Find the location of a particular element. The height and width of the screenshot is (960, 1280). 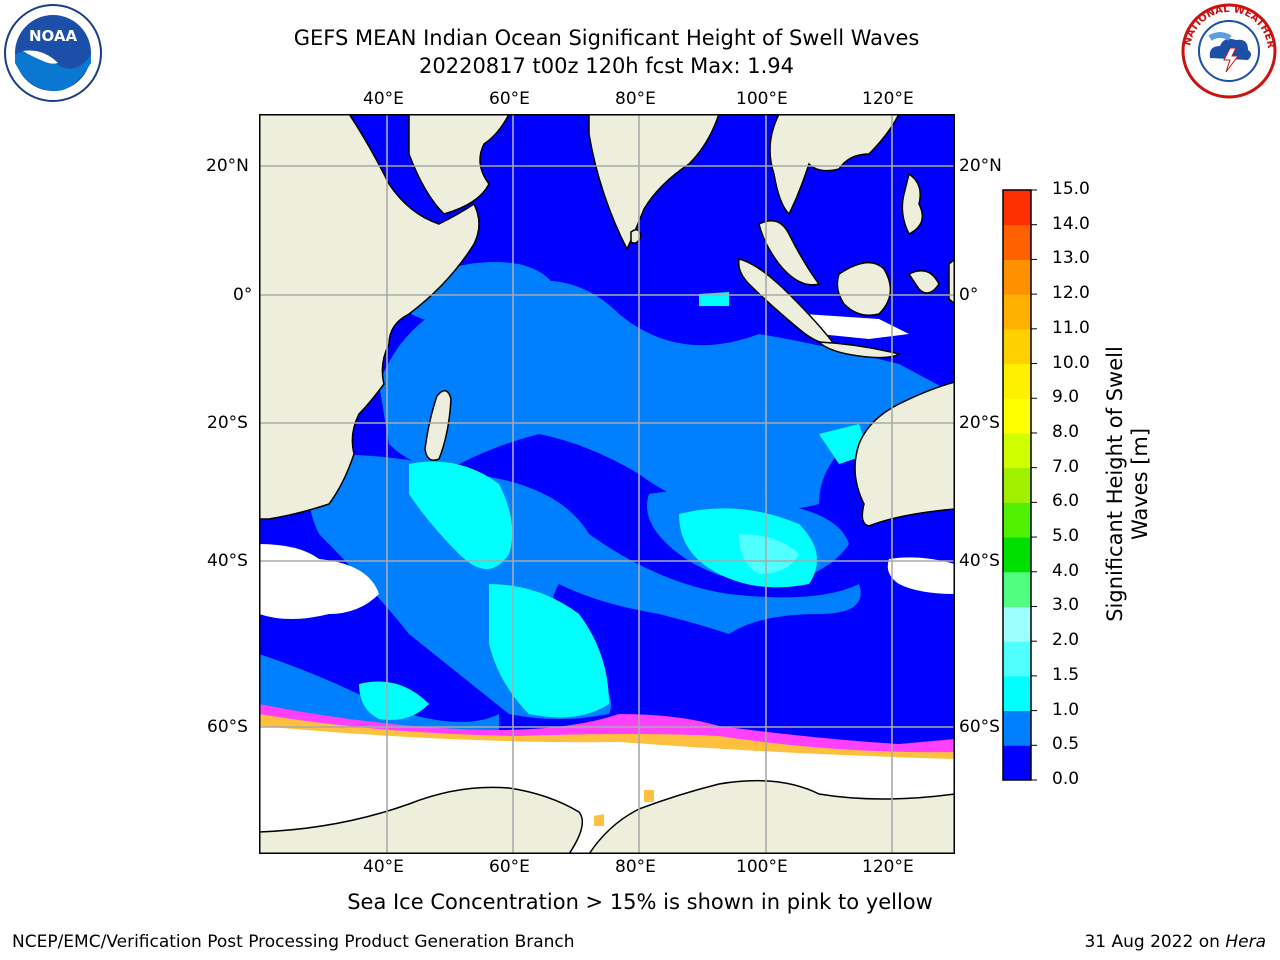

colorbar-tick-label: 4.0 is located at coordinates (1066, 570).